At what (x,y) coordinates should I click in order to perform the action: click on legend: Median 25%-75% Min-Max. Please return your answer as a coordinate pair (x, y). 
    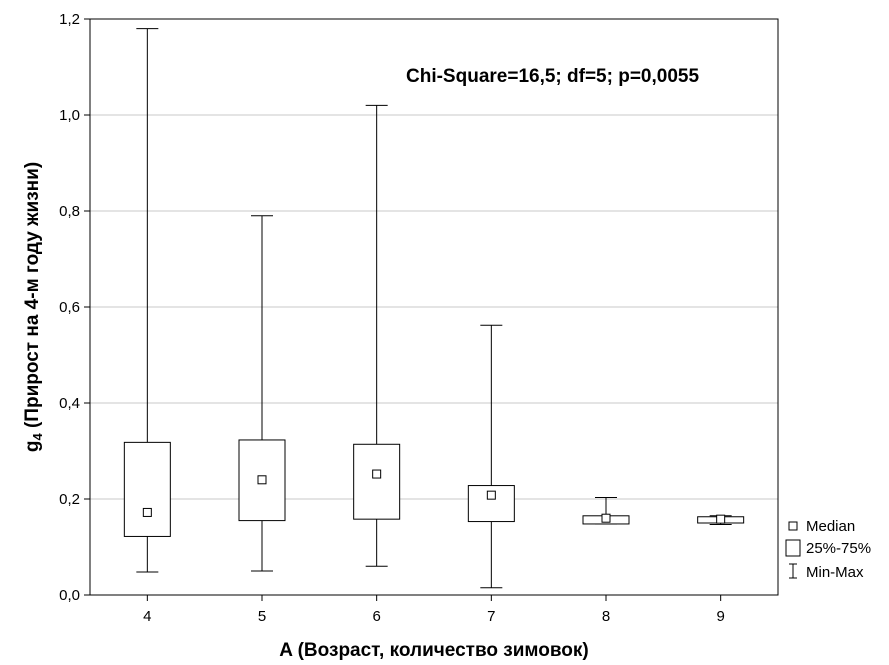
    Looking at the image, I should click on (828, 549).